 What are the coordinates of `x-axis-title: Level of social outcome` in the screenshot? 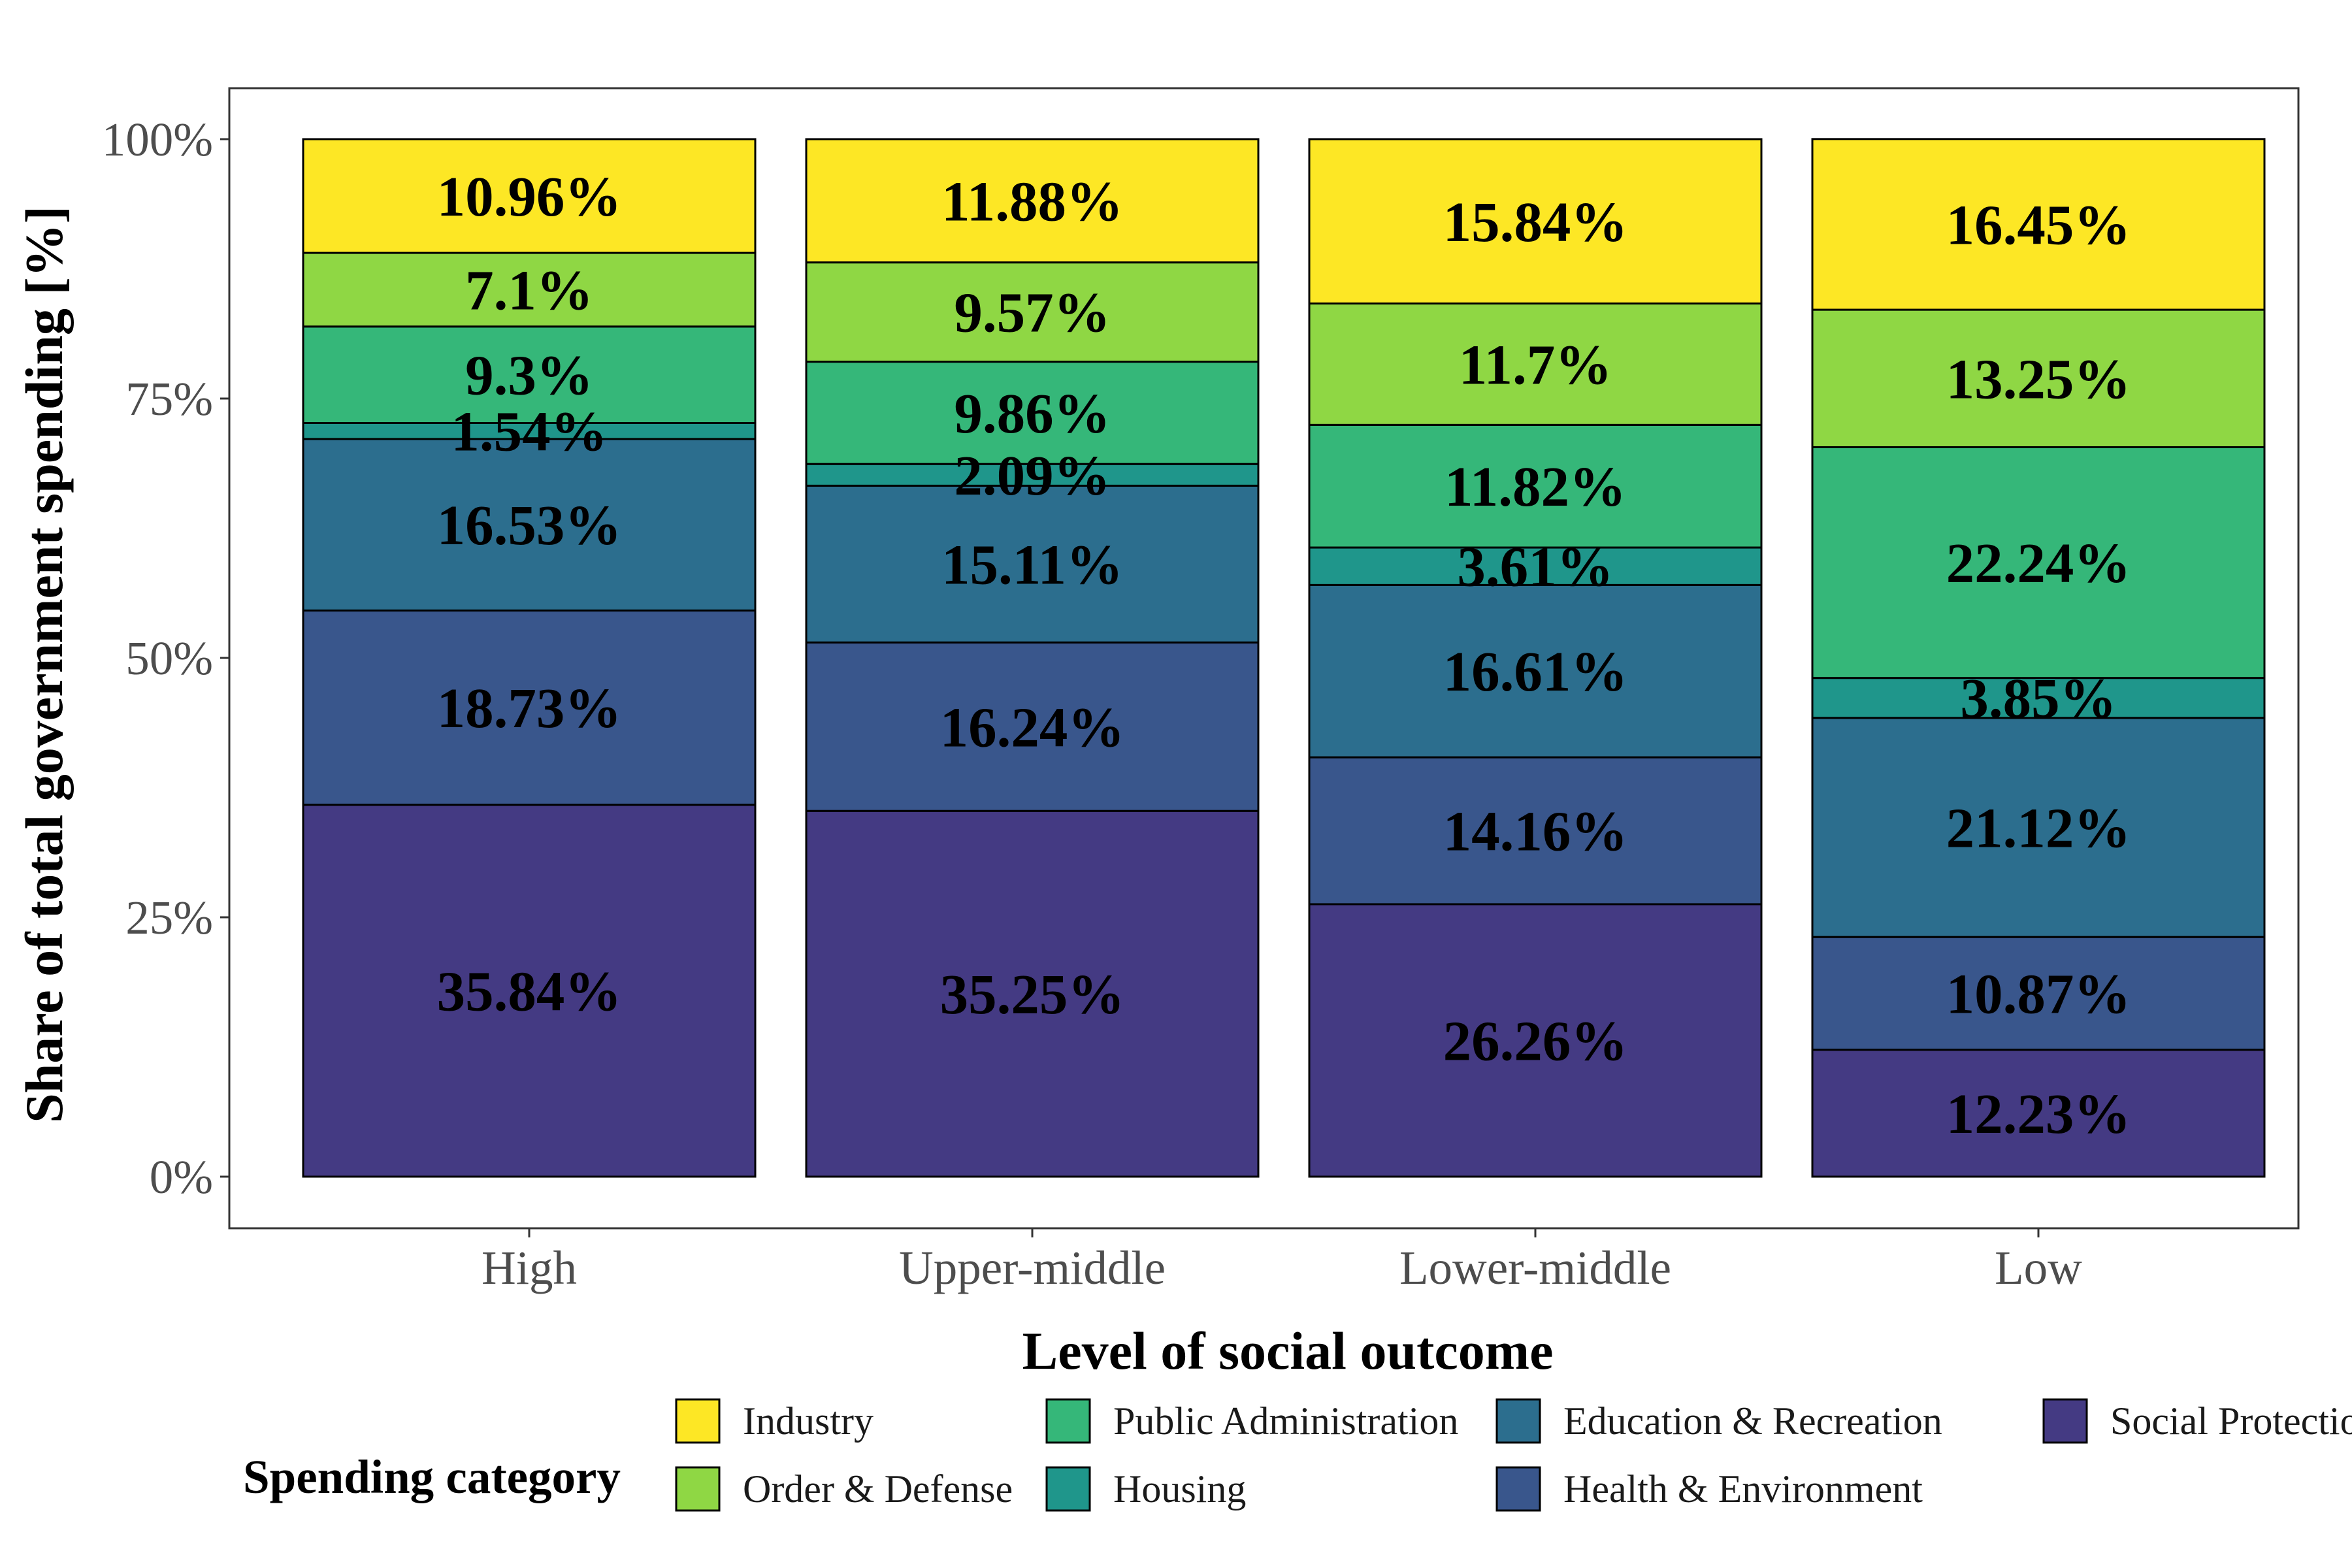 It's located at (1288, 1350).